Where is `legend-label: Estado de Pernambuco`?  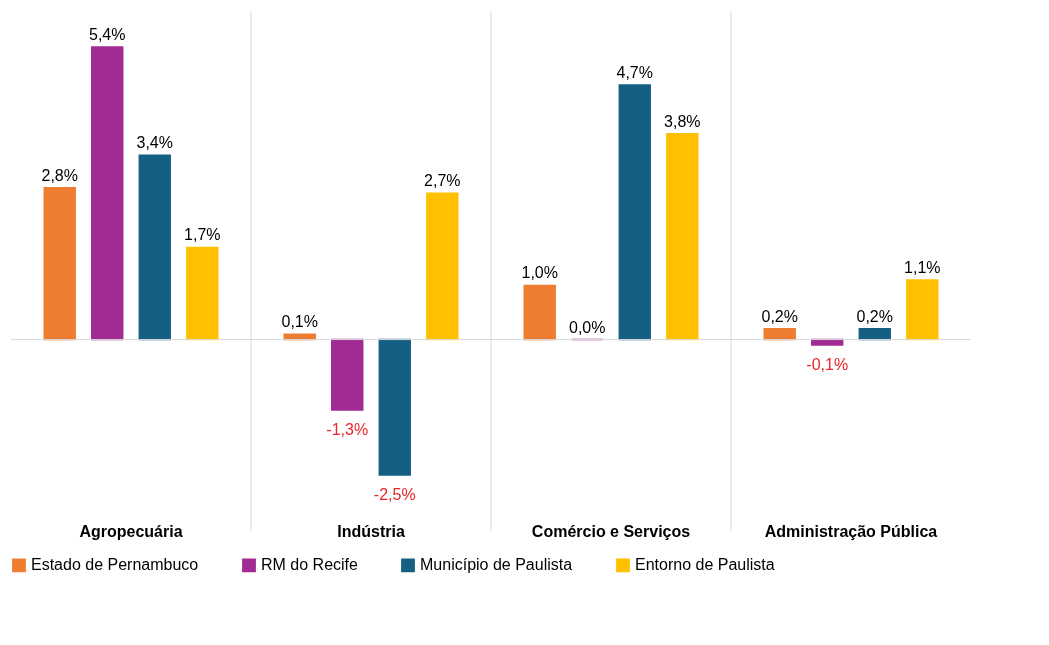
legend-label: Estado de Pernambuco is located at coordinates (115, 565).